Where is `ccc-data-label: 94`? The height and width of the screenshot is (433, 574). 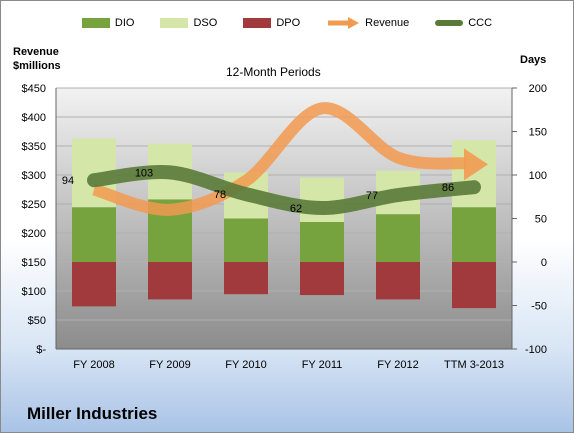 ccc-data-label: 94 is located at coordinates (68, 181).